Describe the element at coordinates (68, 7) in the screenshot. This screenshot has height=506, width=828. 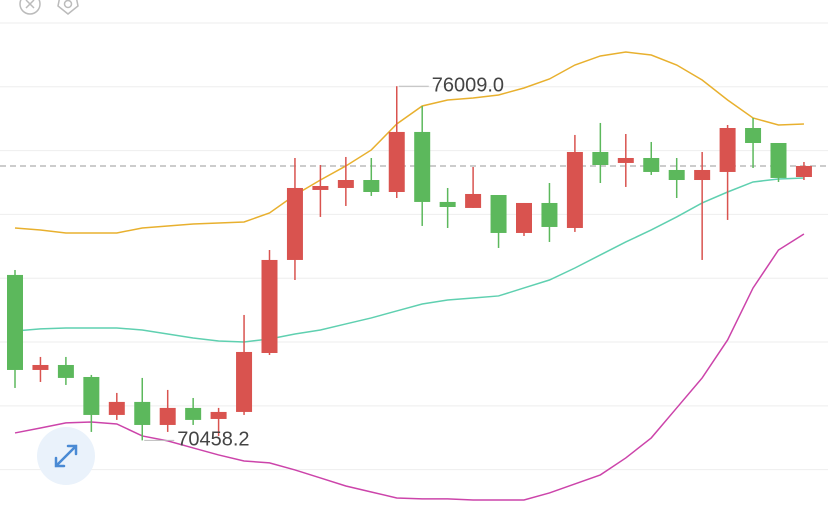
I see `settings-icon` at that location.